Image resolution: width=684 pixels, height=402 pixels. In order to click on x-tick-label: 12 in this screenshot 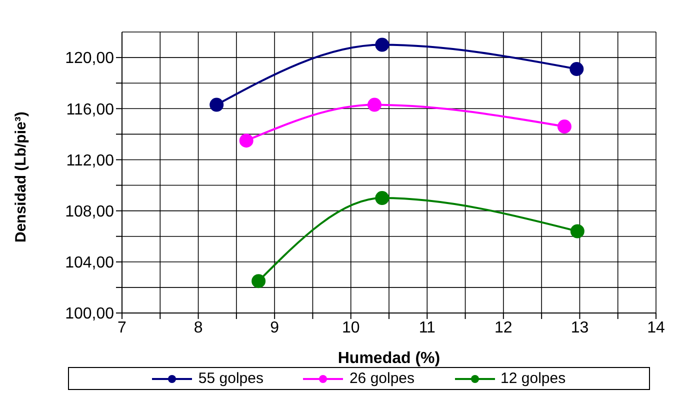, I will do `click(503, 327)`.